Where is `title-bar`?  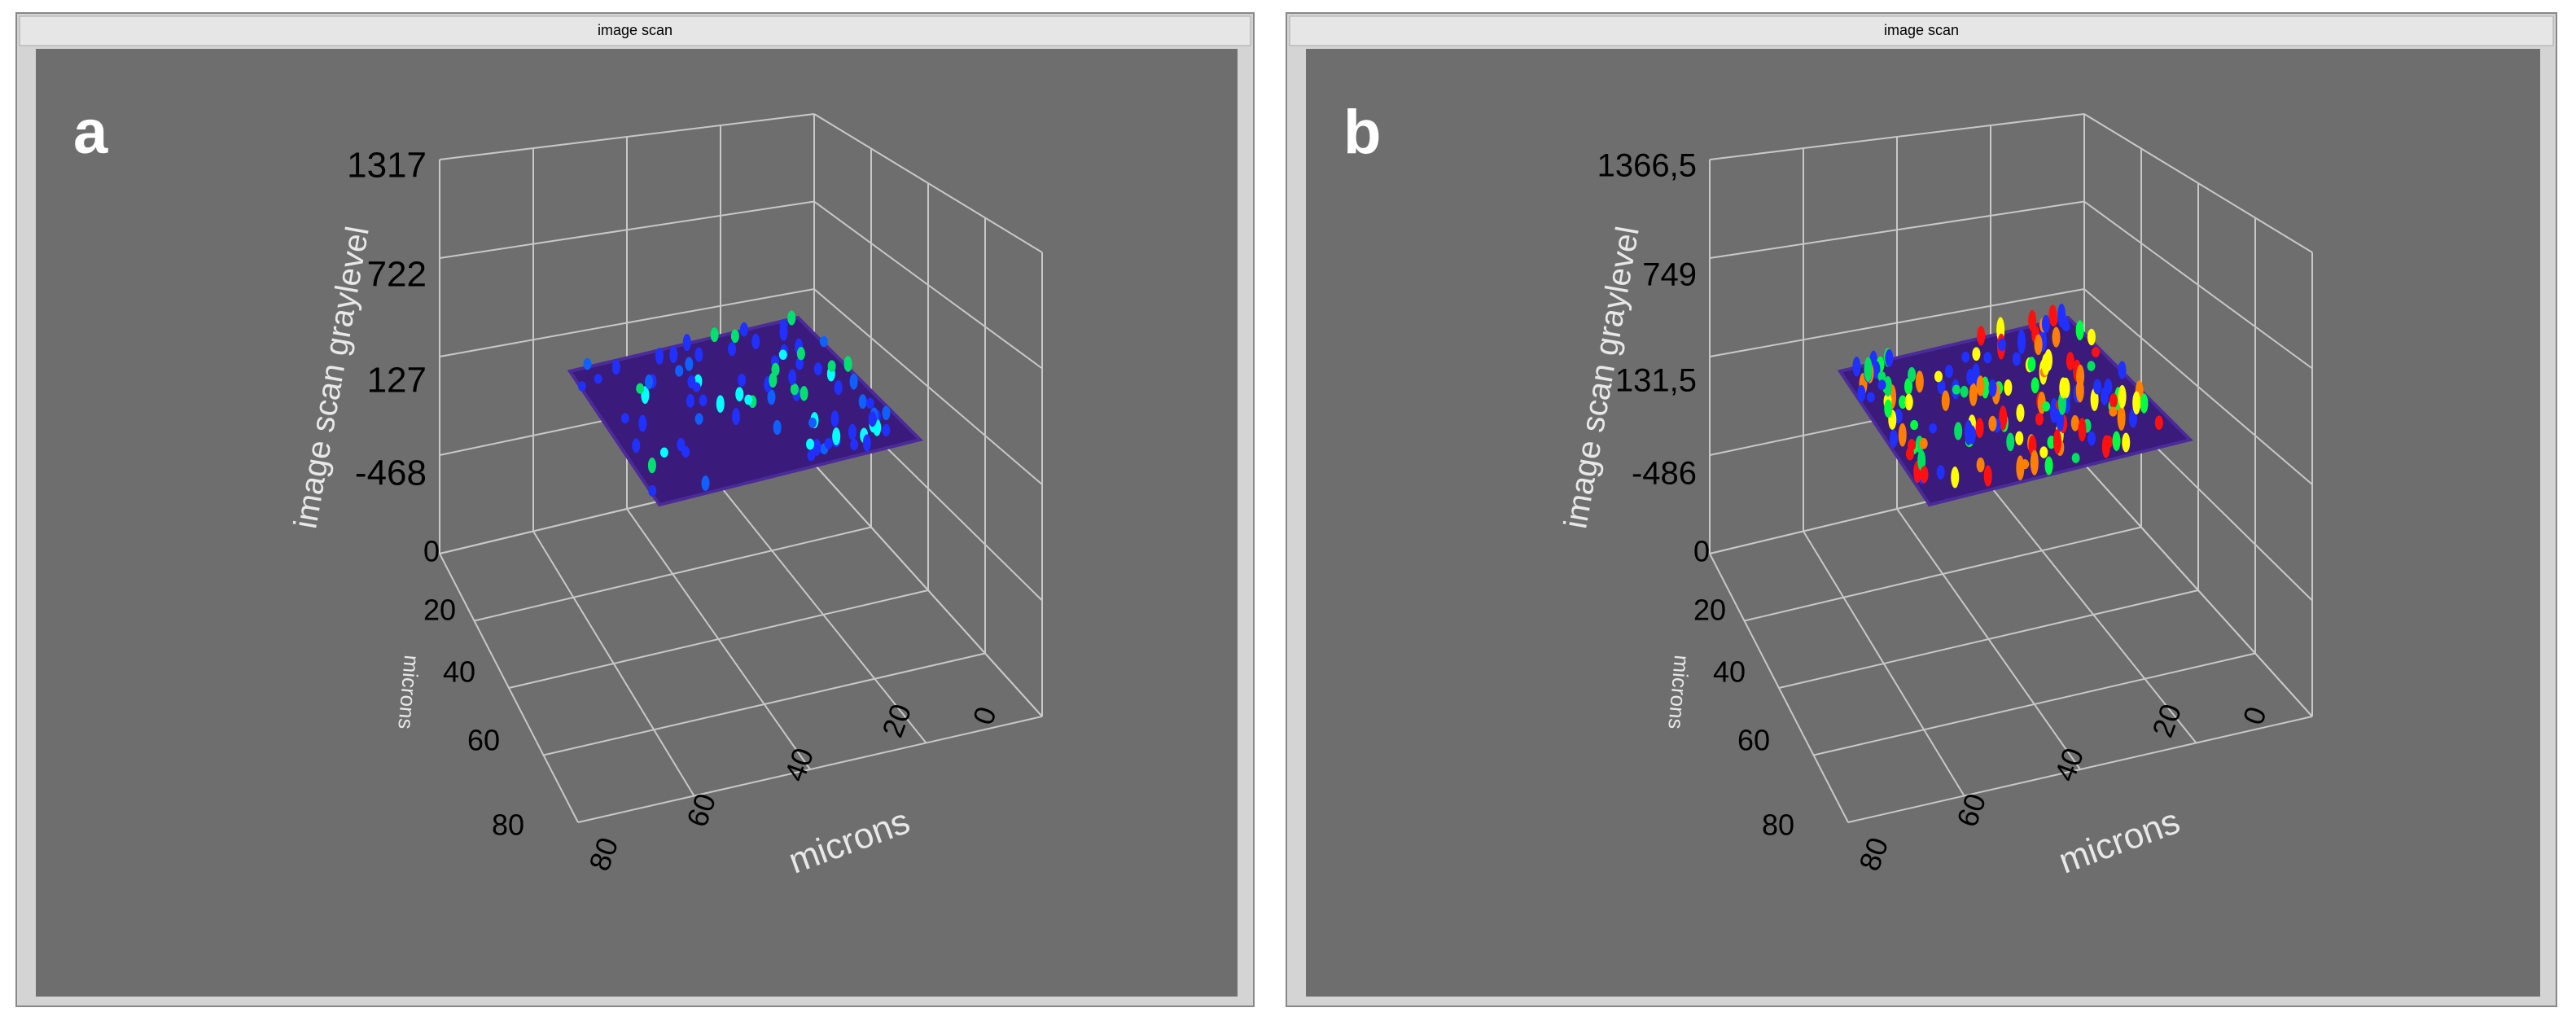 title-bar is located at coordinates (635, 30).